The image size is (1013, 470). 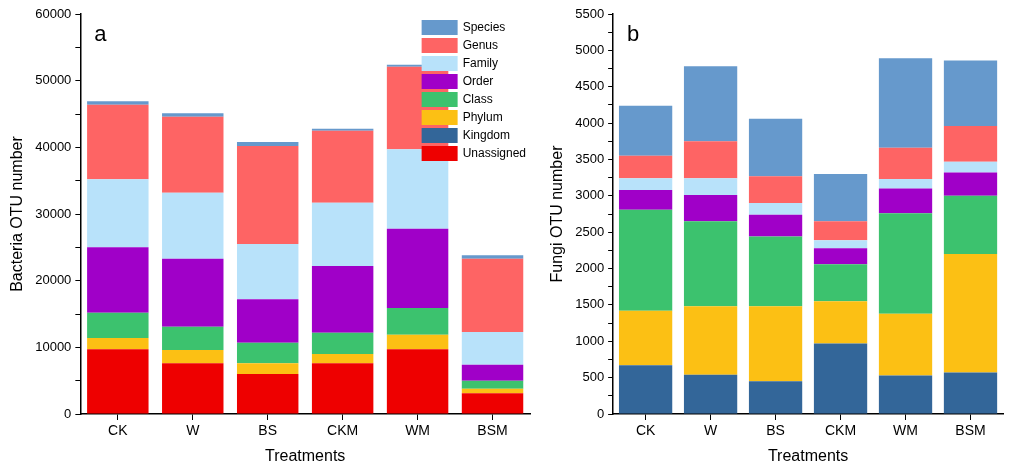 What do you see at coordinates (557, 213) in the screenshot?
I see `y-axis-title: Fungi OTU number` at bounding box center [557, 213].